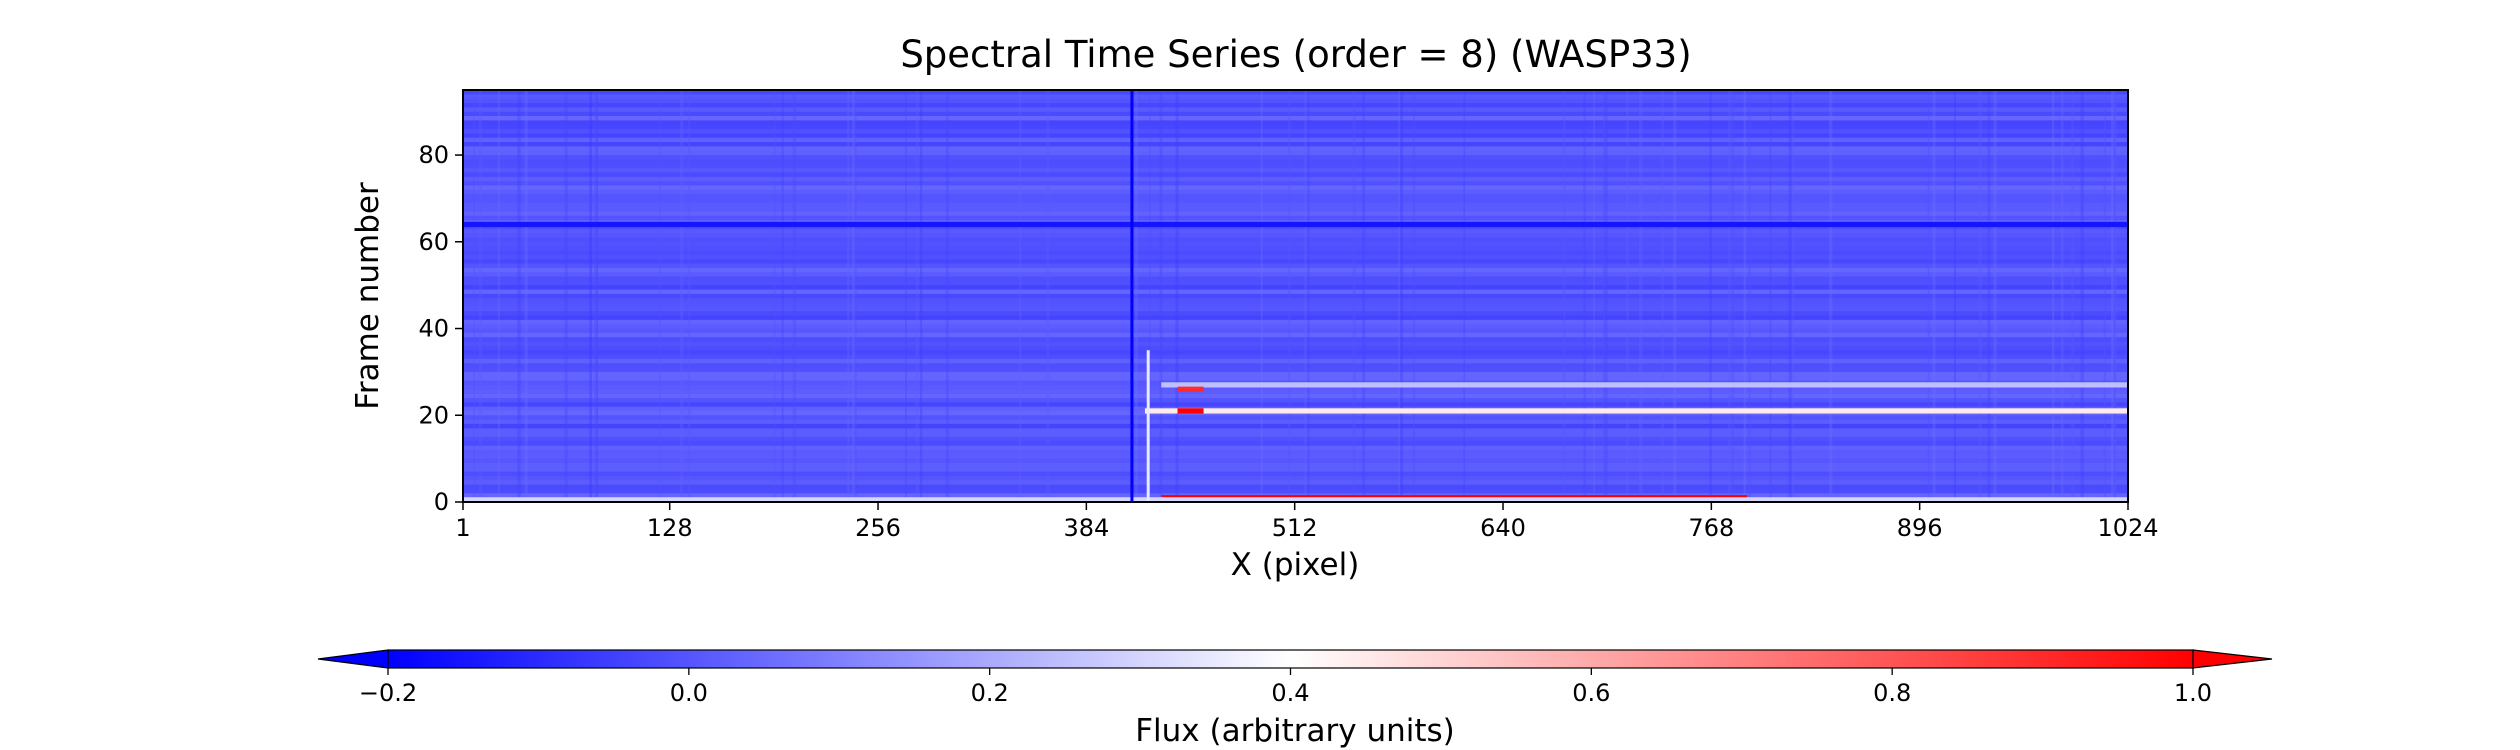  I want to click on colorbar-extend-high, so click(2232, 659).